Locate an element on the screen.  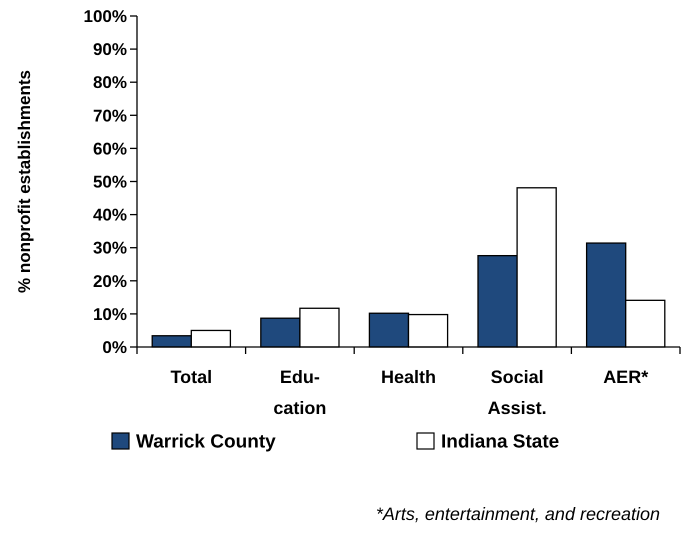
y-tick-label: 50% is located at coordinates (109, 182).